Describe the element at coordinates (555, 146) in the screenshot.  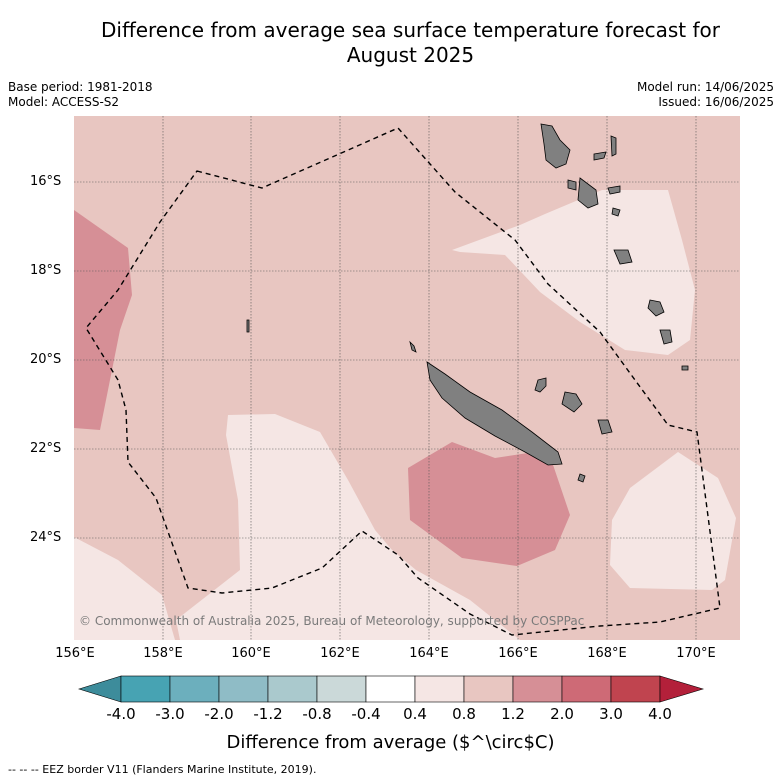
I see `island-espiritu-santo` at that location.